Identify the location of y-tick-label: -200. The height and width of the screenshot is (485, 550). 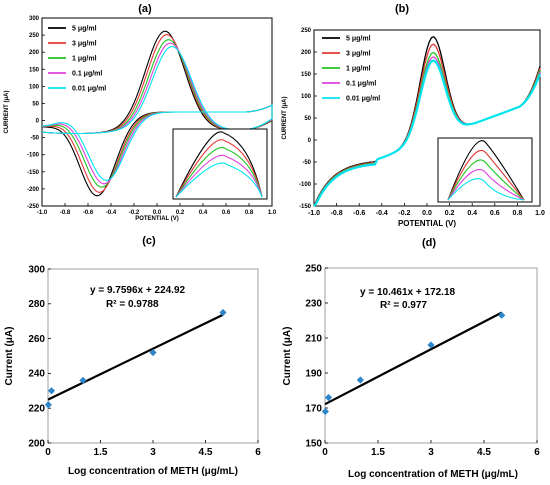
(33, 190).